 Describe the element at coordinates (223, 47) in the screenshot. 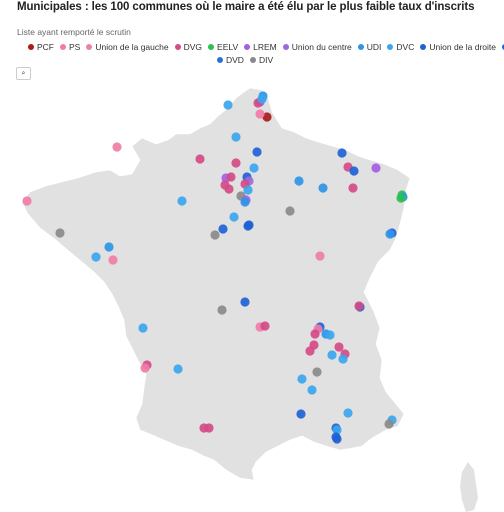

I see `legend-item-eelv: EELV` at that location.